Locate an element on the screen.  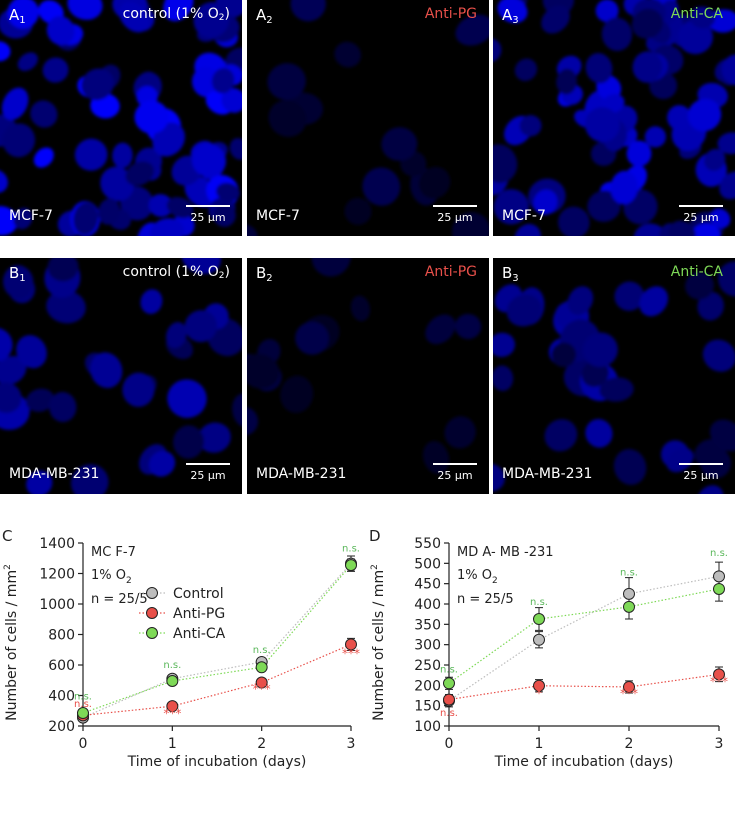
panel-letter: B3 is located at coordinates (510, 274).